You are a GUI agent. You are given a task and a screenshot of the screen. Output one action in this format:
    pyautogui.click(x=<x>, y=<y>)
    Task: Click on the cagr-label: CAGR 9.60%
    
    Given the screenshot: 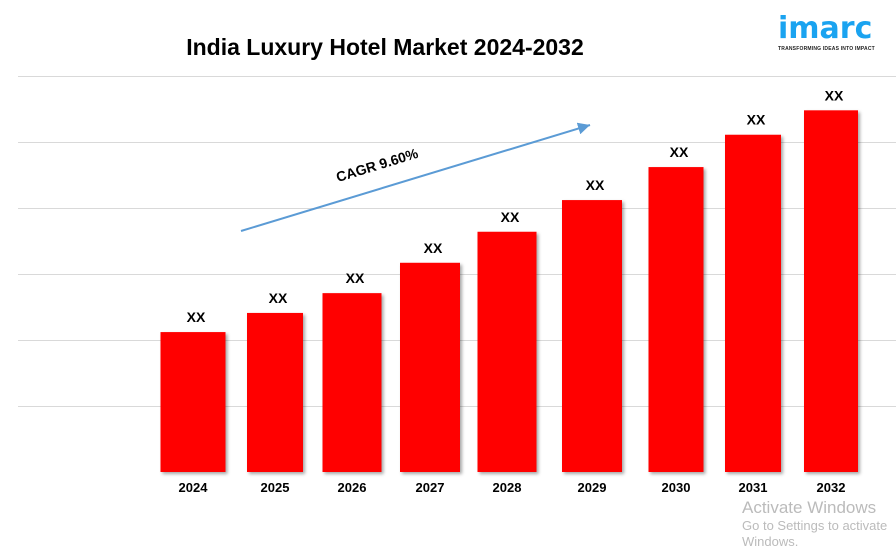 What is the action you would take?
    pyautogui.click(x=377, y=165)
    